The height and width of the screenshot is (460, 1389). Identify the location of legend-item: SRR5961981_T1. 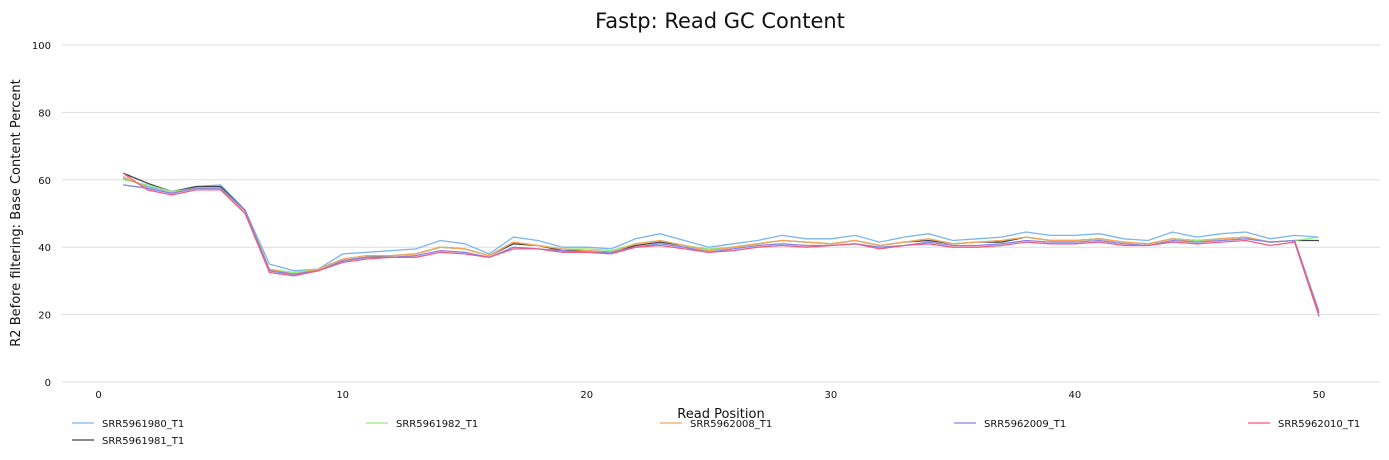
(128, 441).